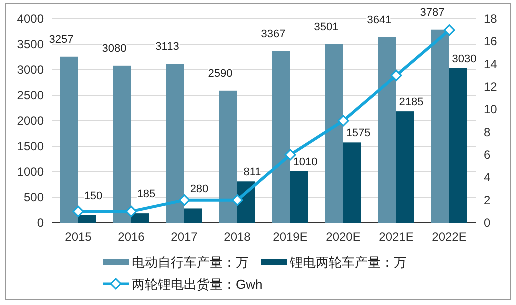  Describe the element at coordinates (432, 12) in the screenshot. I see `data-label: 3787` at that location.